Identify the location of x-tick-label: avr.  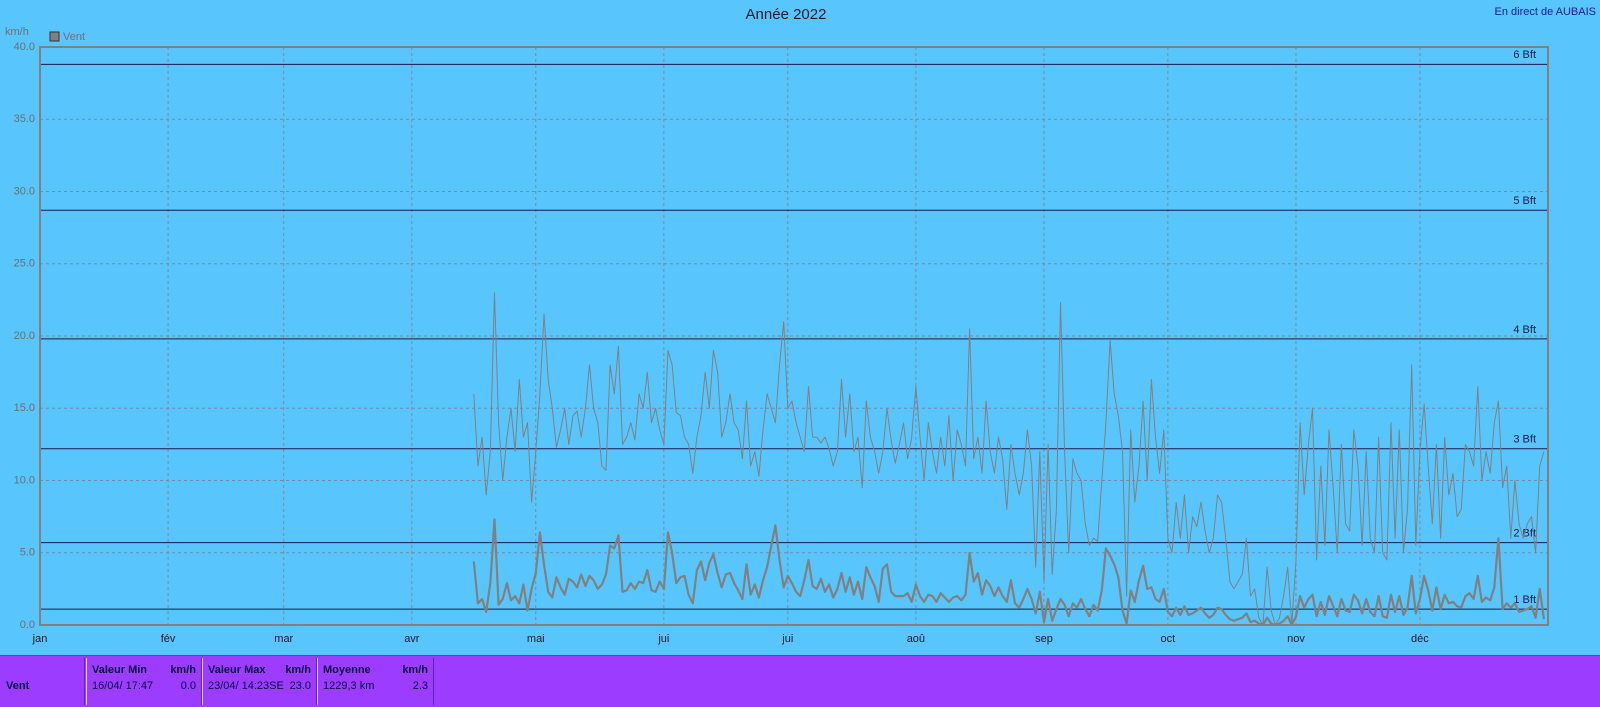
(412, 639).